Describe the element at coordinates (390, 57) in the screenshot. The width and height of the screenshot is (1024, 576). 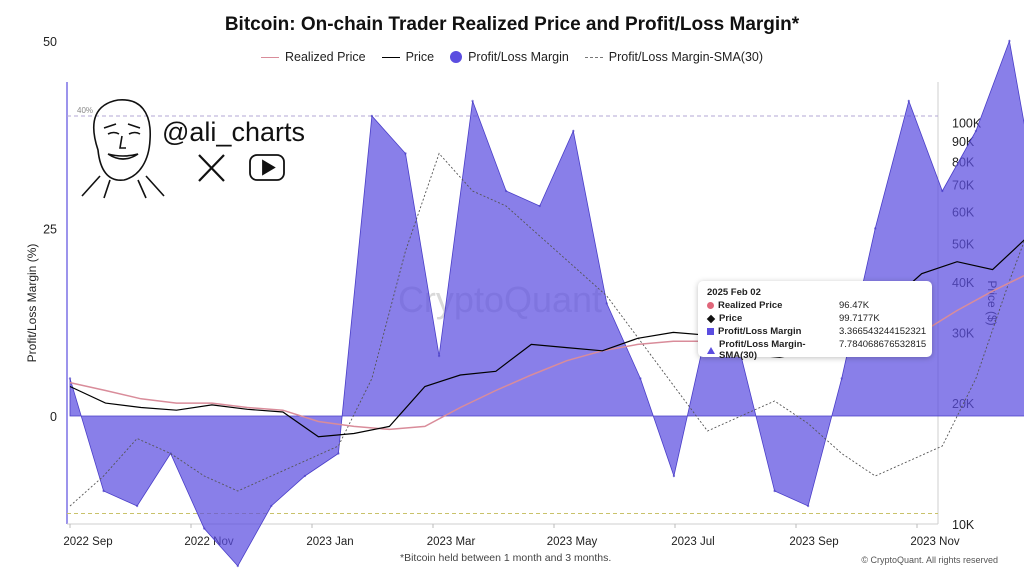
I see `price-swatch` at that location.